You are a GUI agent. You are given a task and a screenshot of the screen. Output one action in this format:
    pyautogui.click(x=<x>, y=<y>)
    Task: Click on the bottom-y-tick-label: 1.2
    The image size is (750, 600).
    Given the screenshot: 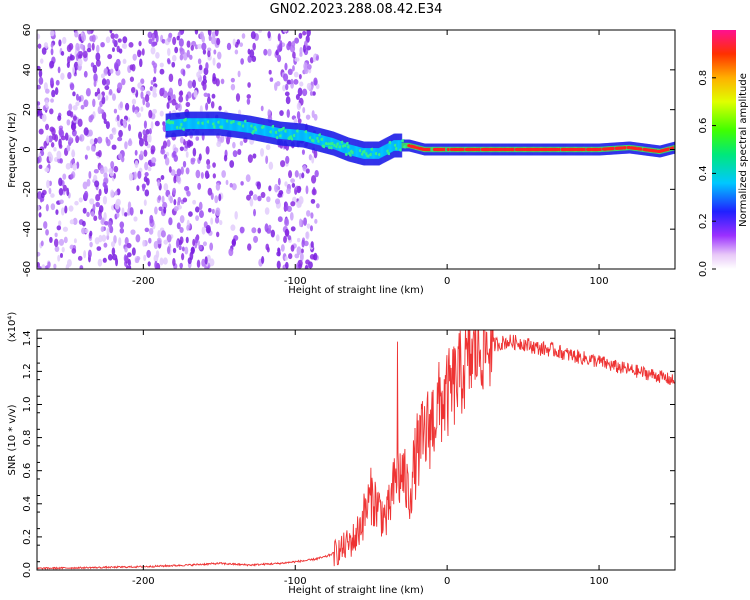 What is the action you would take?
    pyautogui.click(x=27, y=371)
    